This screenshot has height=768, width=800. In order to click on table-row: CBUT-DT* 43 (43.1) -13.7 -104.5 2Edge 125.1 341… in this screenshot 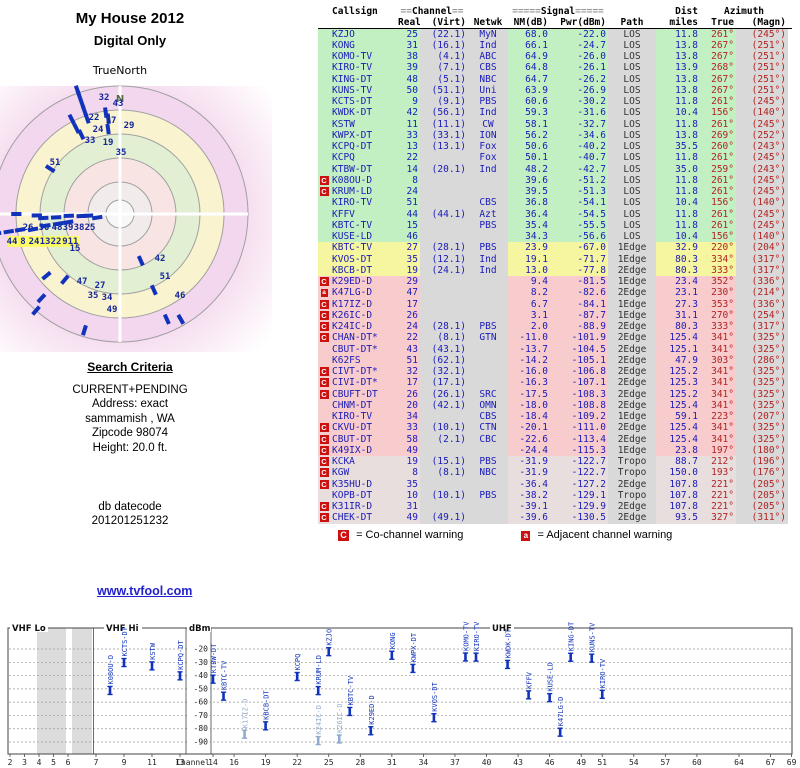, I will do `click(555, 349)`.